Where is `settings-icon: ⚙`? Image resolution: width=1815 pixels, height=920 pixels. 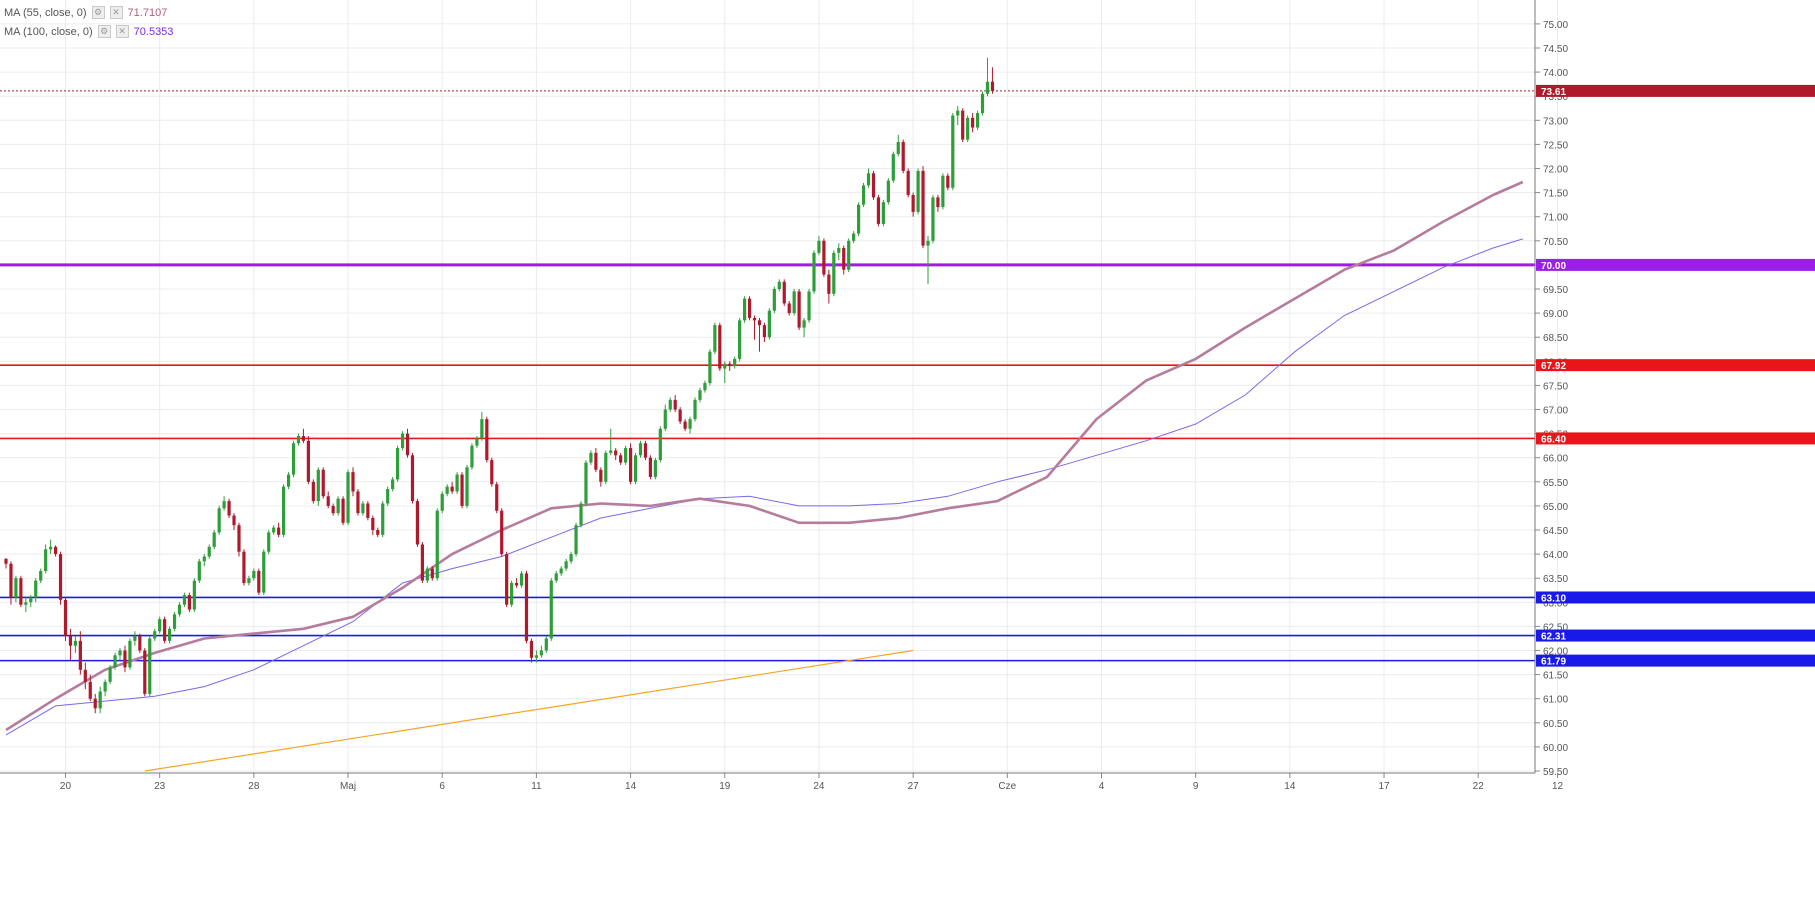 settings-icon: ⚙ is located at coordinates (98, 12).